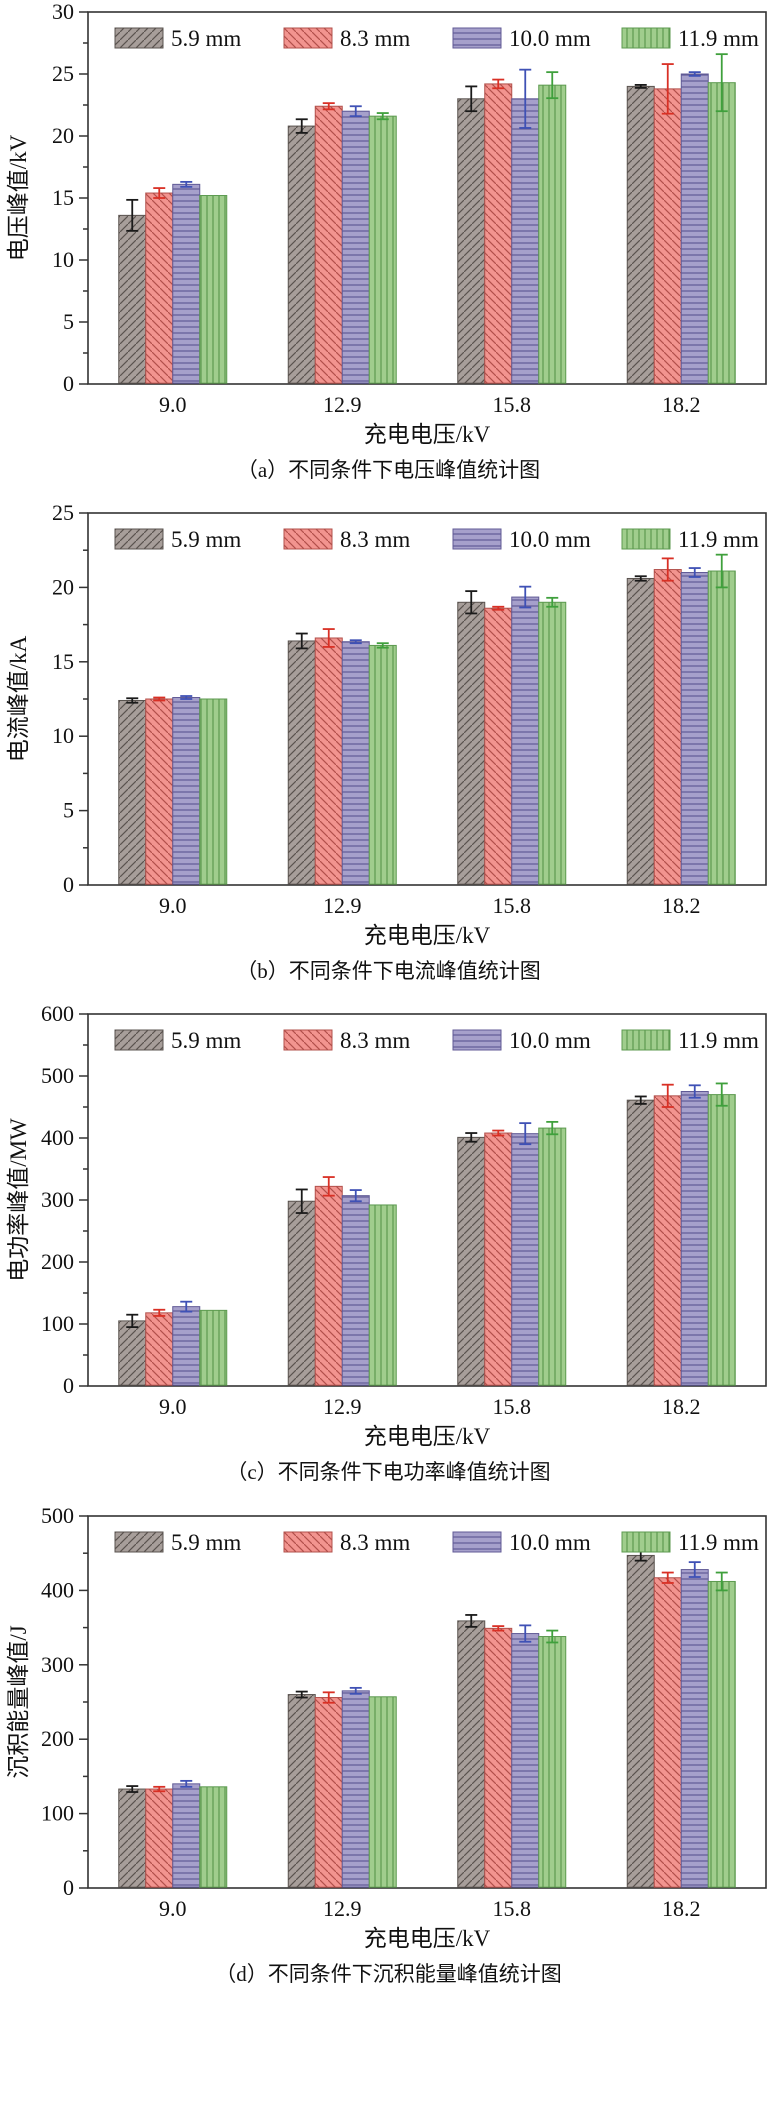 The height and width of the screenshot is (2107, 777). Describe the element at coordinates (68, 321) in the screenshot. I see `y-tick-label: 5` at that location.